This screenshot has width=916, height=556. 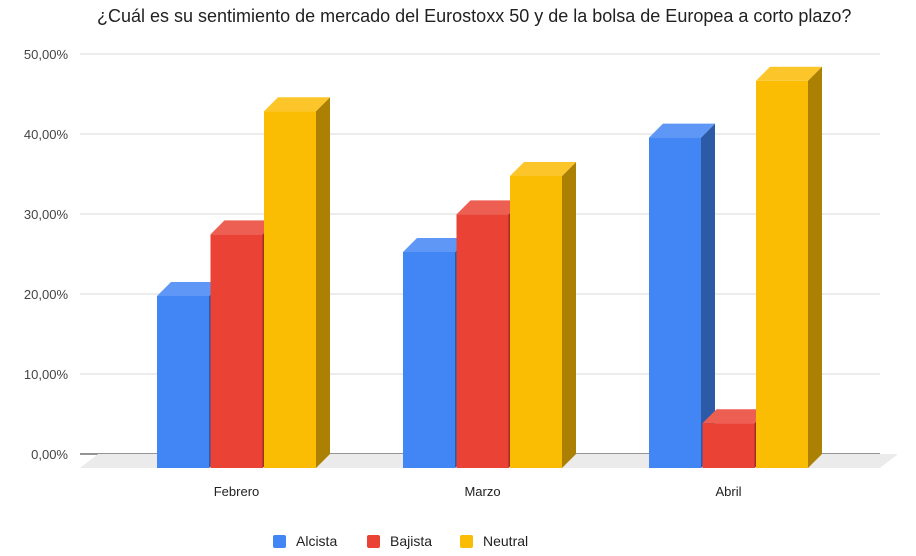 What do you see at coordinates (323, 282) in the screenshot?
I see `bar-neutral-febrero-side` at bounding box center [323, 282].